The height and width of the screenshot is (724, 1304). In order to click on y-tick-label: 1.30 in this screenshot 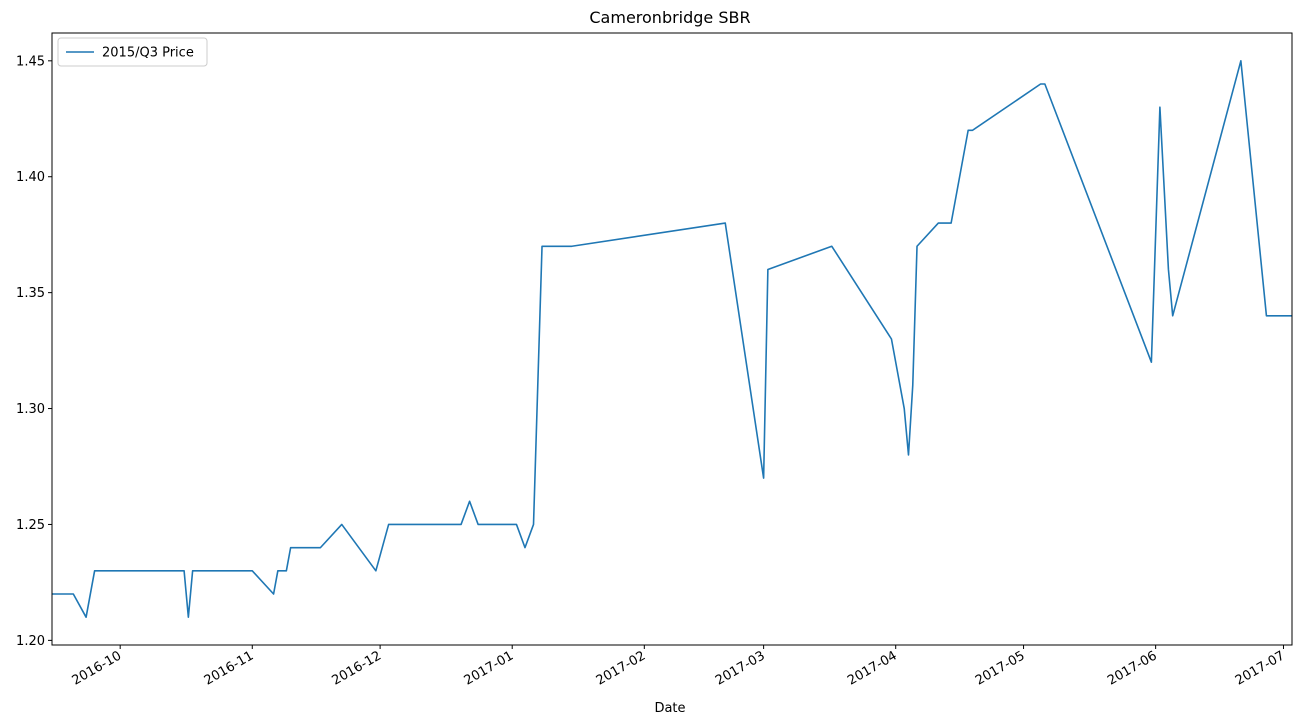, I will do `click(30, 409)`.